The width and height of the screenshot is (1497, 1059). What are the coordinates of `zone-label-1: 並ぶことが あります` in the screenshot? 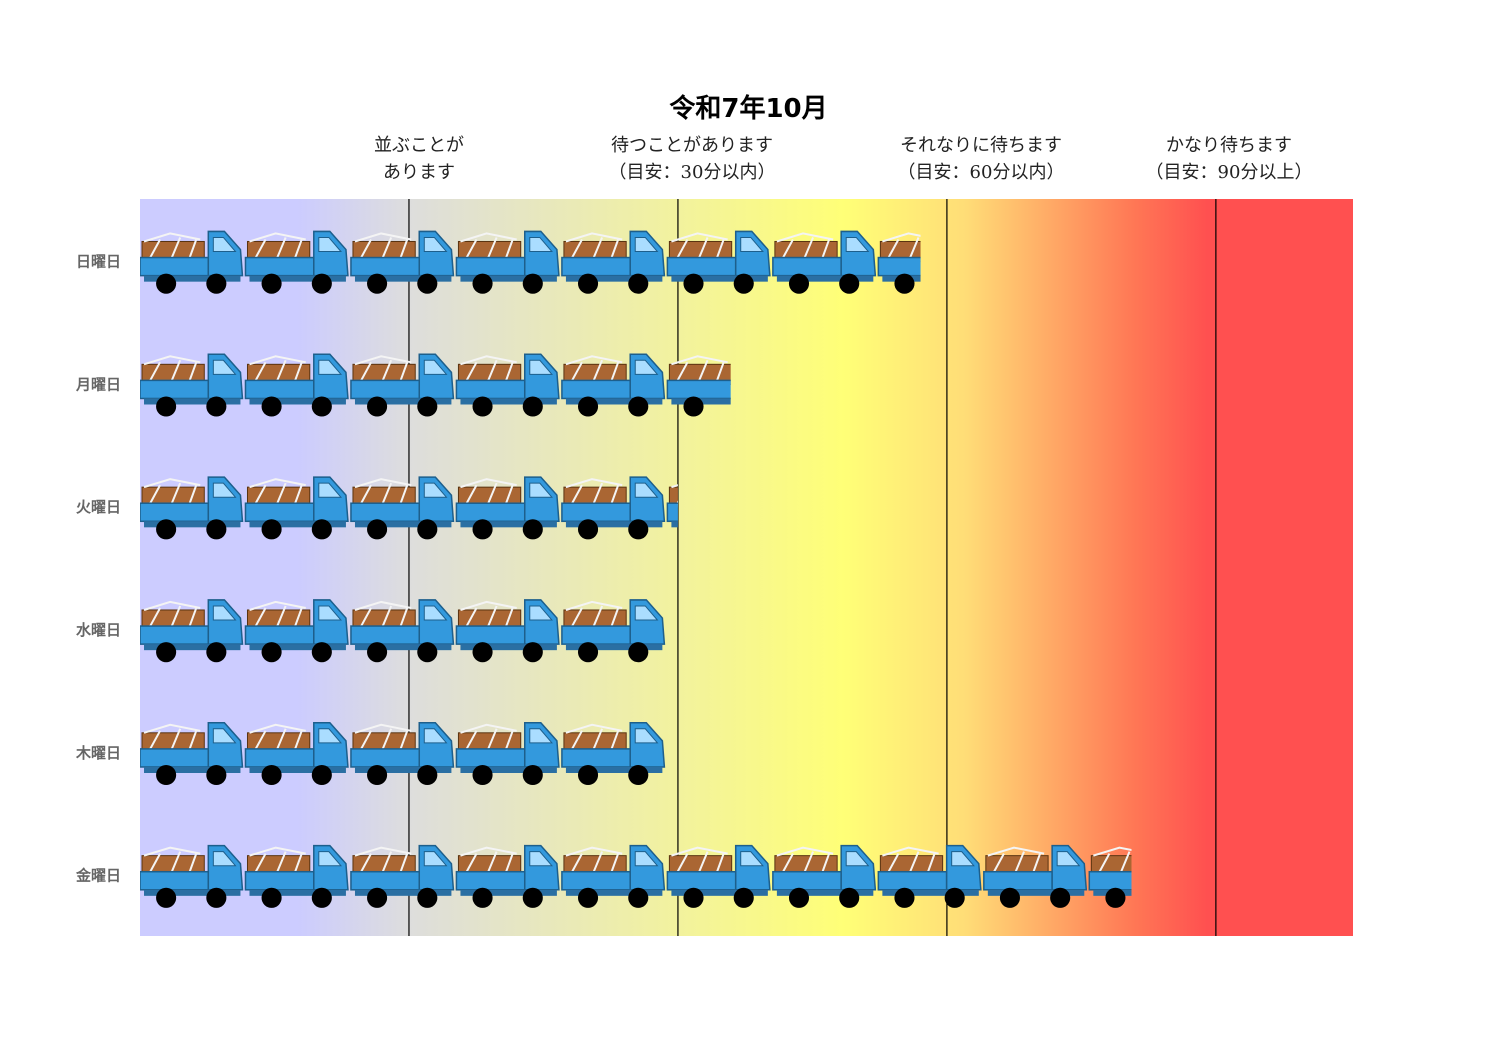 It's located at (419, 159).